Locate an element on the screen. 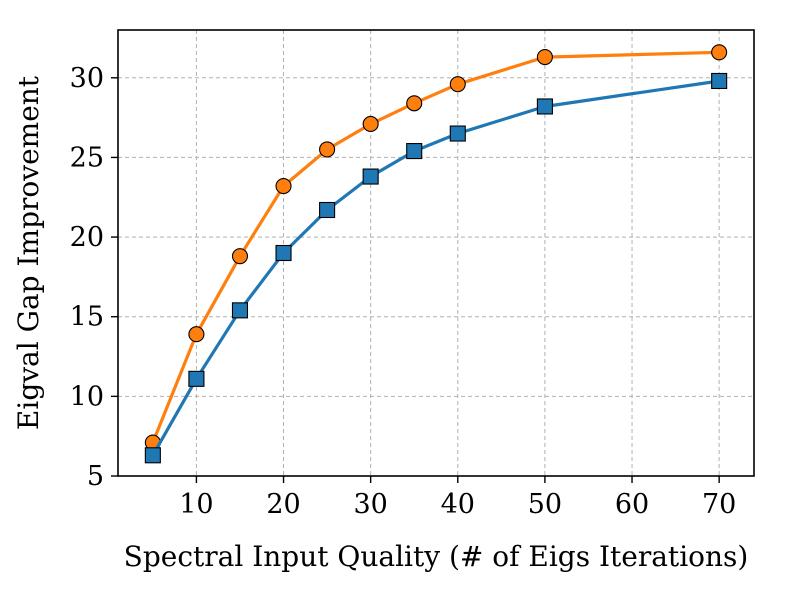 The width and height of the screenshot is (793, 595). x-tick-label: 30 is located at coordinates (370, 504).